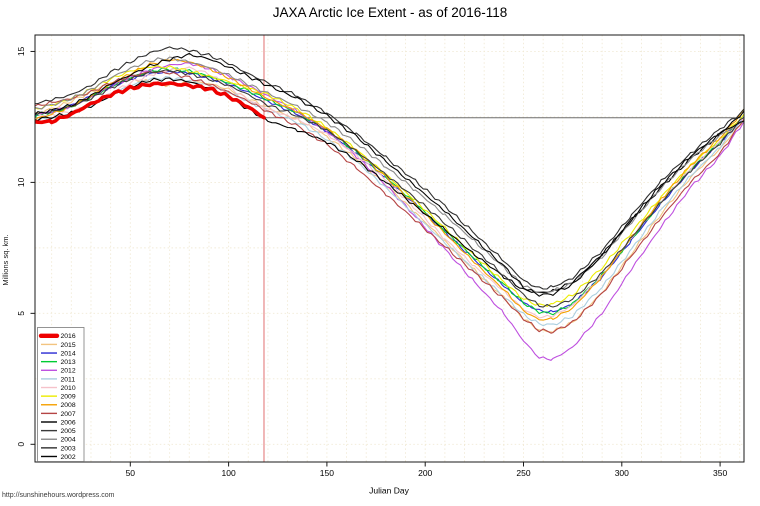  I want to click on legend-label: 2004, so click(68, 440).